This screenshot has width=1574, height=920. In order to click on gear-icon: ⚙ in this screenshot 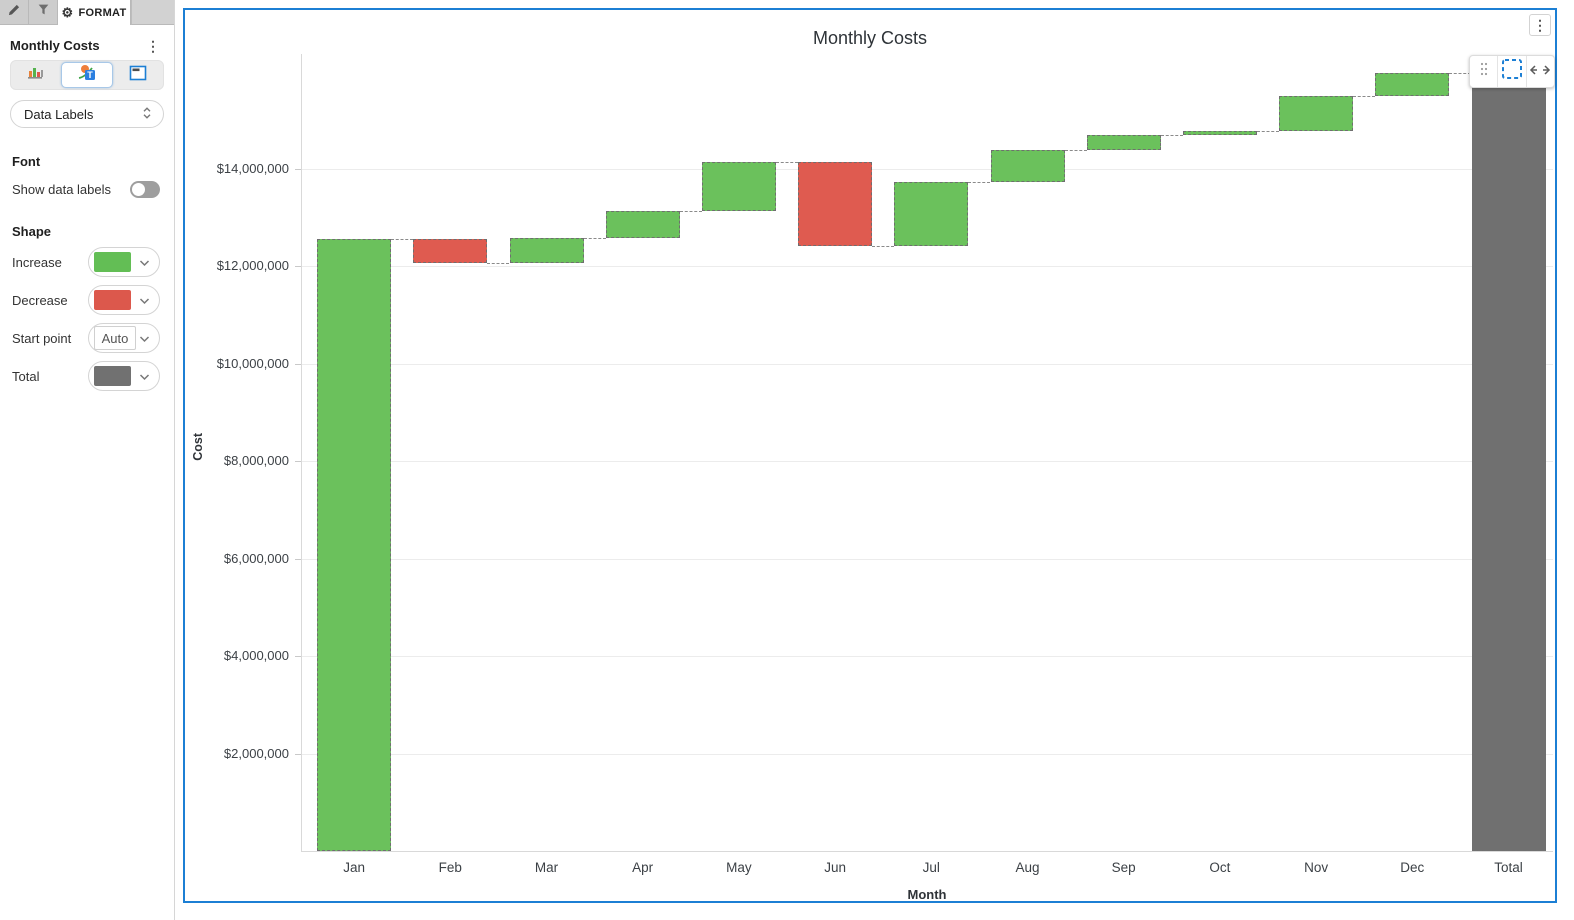, I will do `click(67, 12)`.